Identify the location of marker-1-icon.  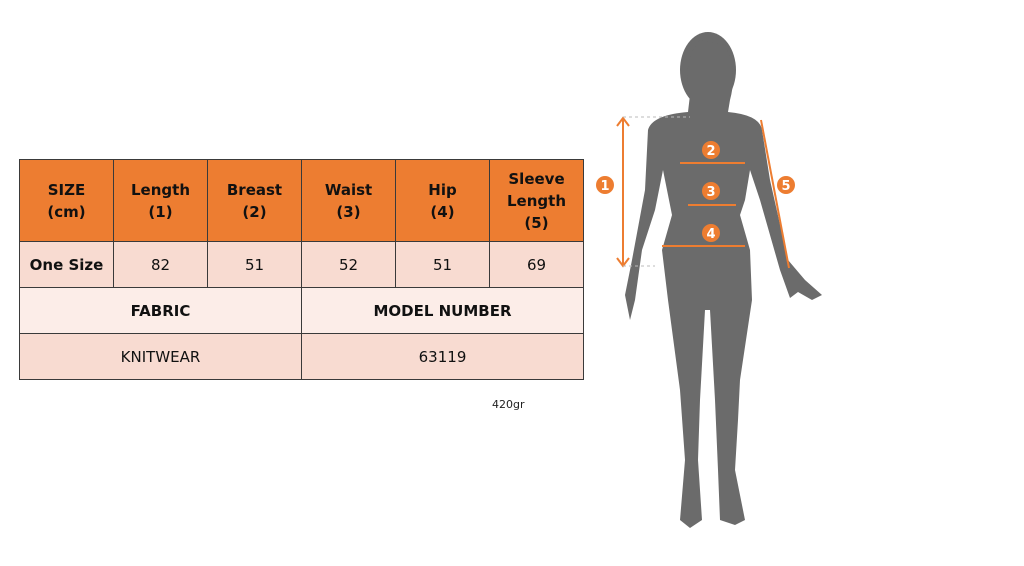
(605, 185).